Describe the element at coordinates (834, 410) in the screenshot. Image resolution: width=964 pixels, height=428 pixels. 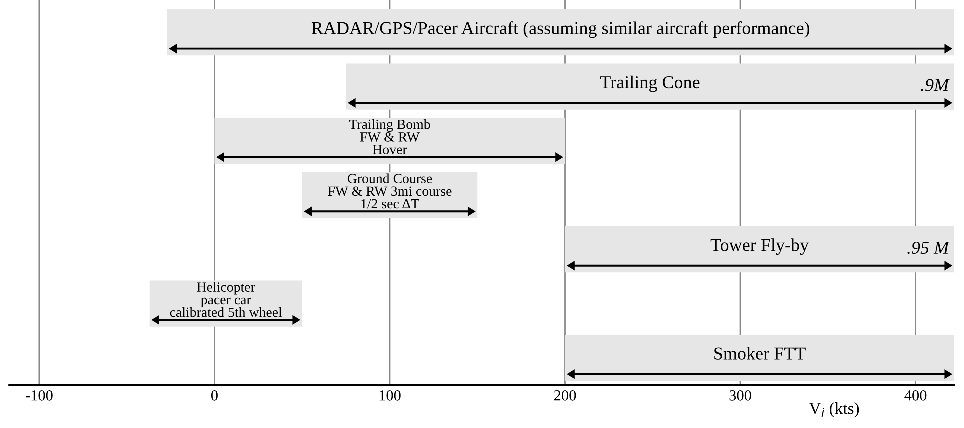
I see `x-axis-title: V$_{i}$ (kts)` at that location.